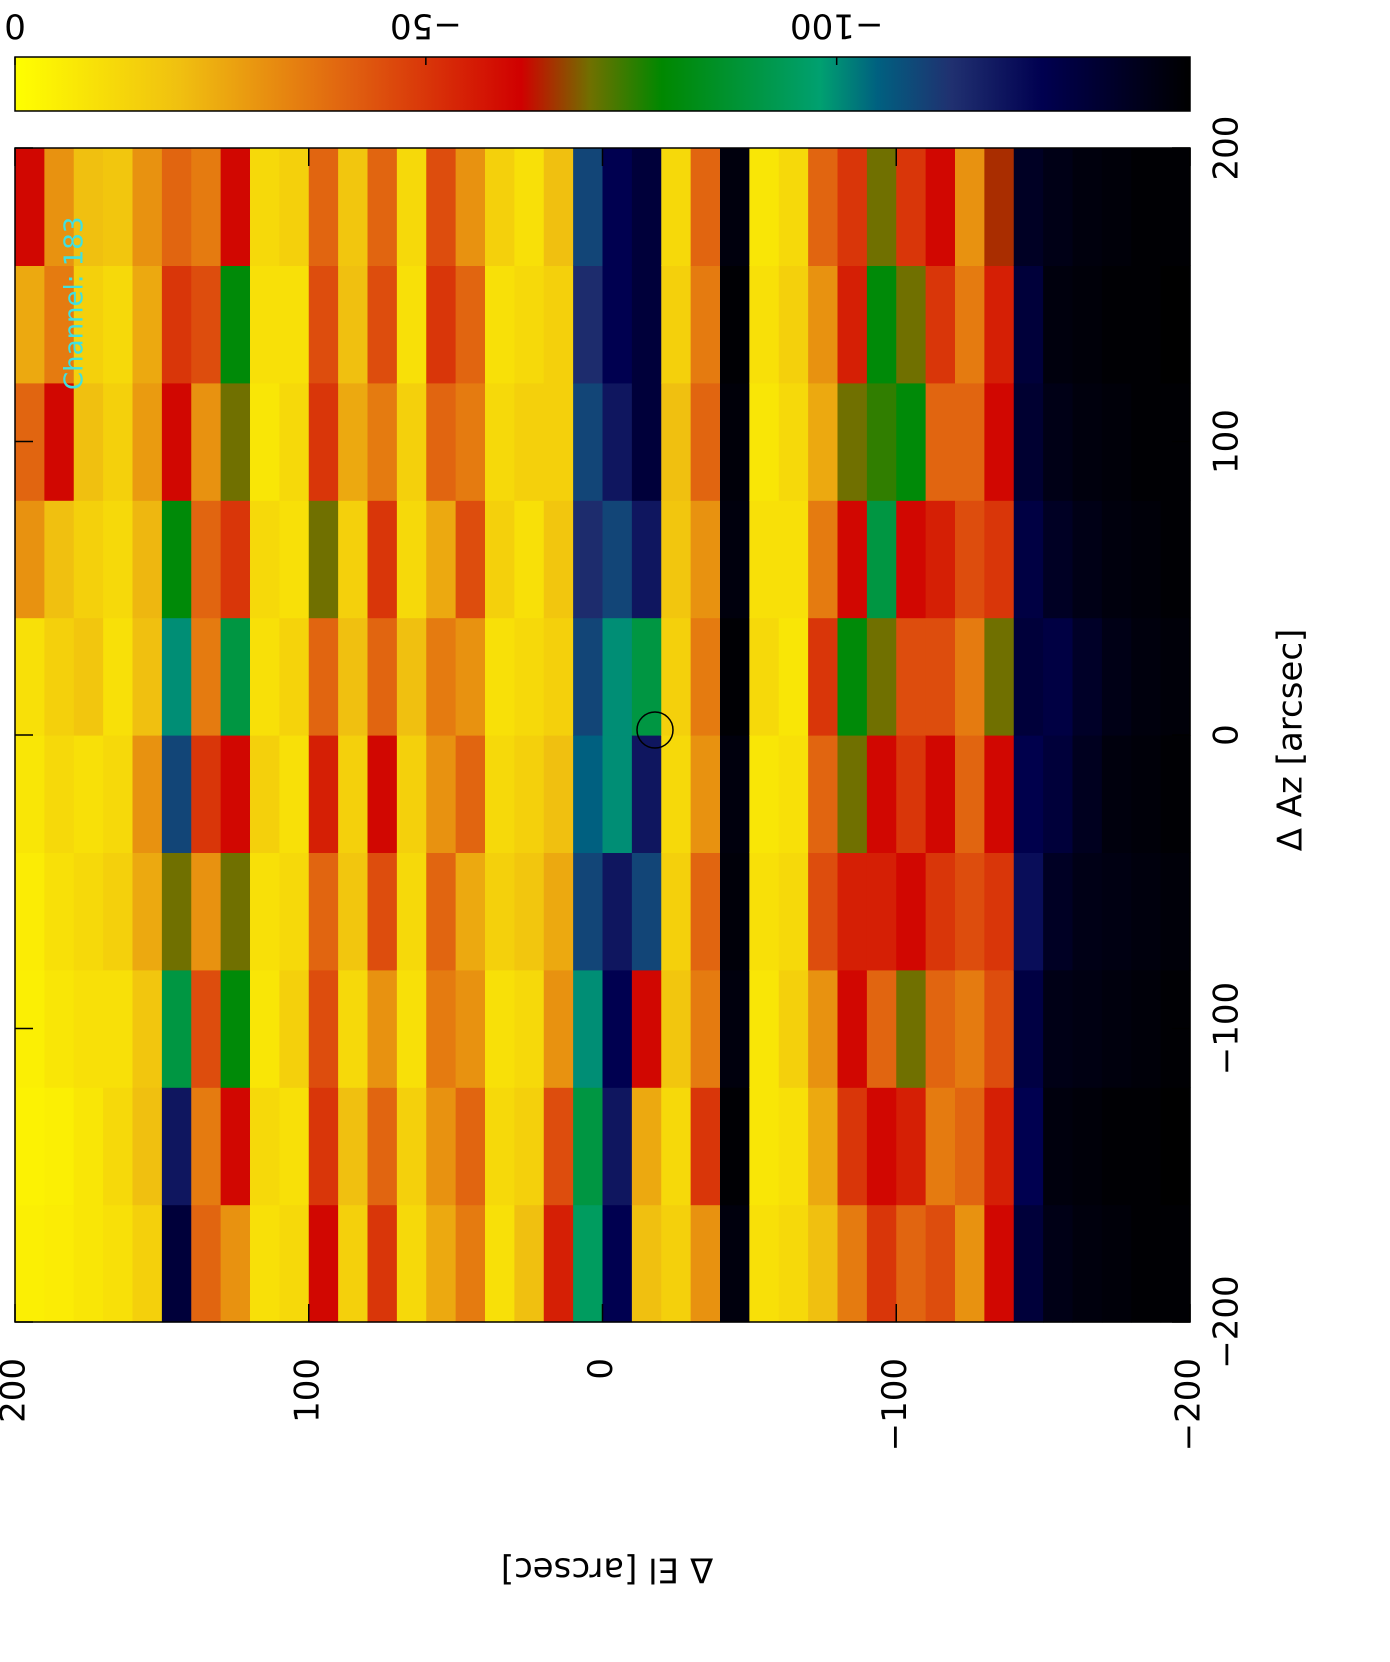 The image size is (1390, 1662). What do you see at coordinates (15, 26) in the screenshot?
I see `colorbar-tick-label: 0` at bounding box center [15, 26].